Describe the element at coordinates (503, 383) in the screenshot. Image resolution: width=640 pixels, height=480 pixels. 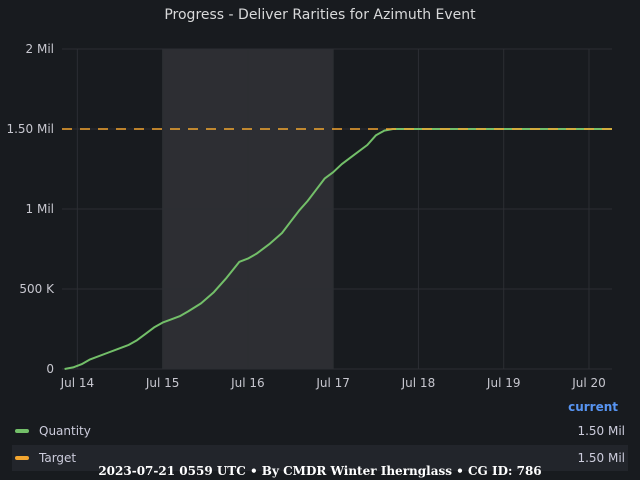
I see `x-tick-label: Jul 19` at that location.